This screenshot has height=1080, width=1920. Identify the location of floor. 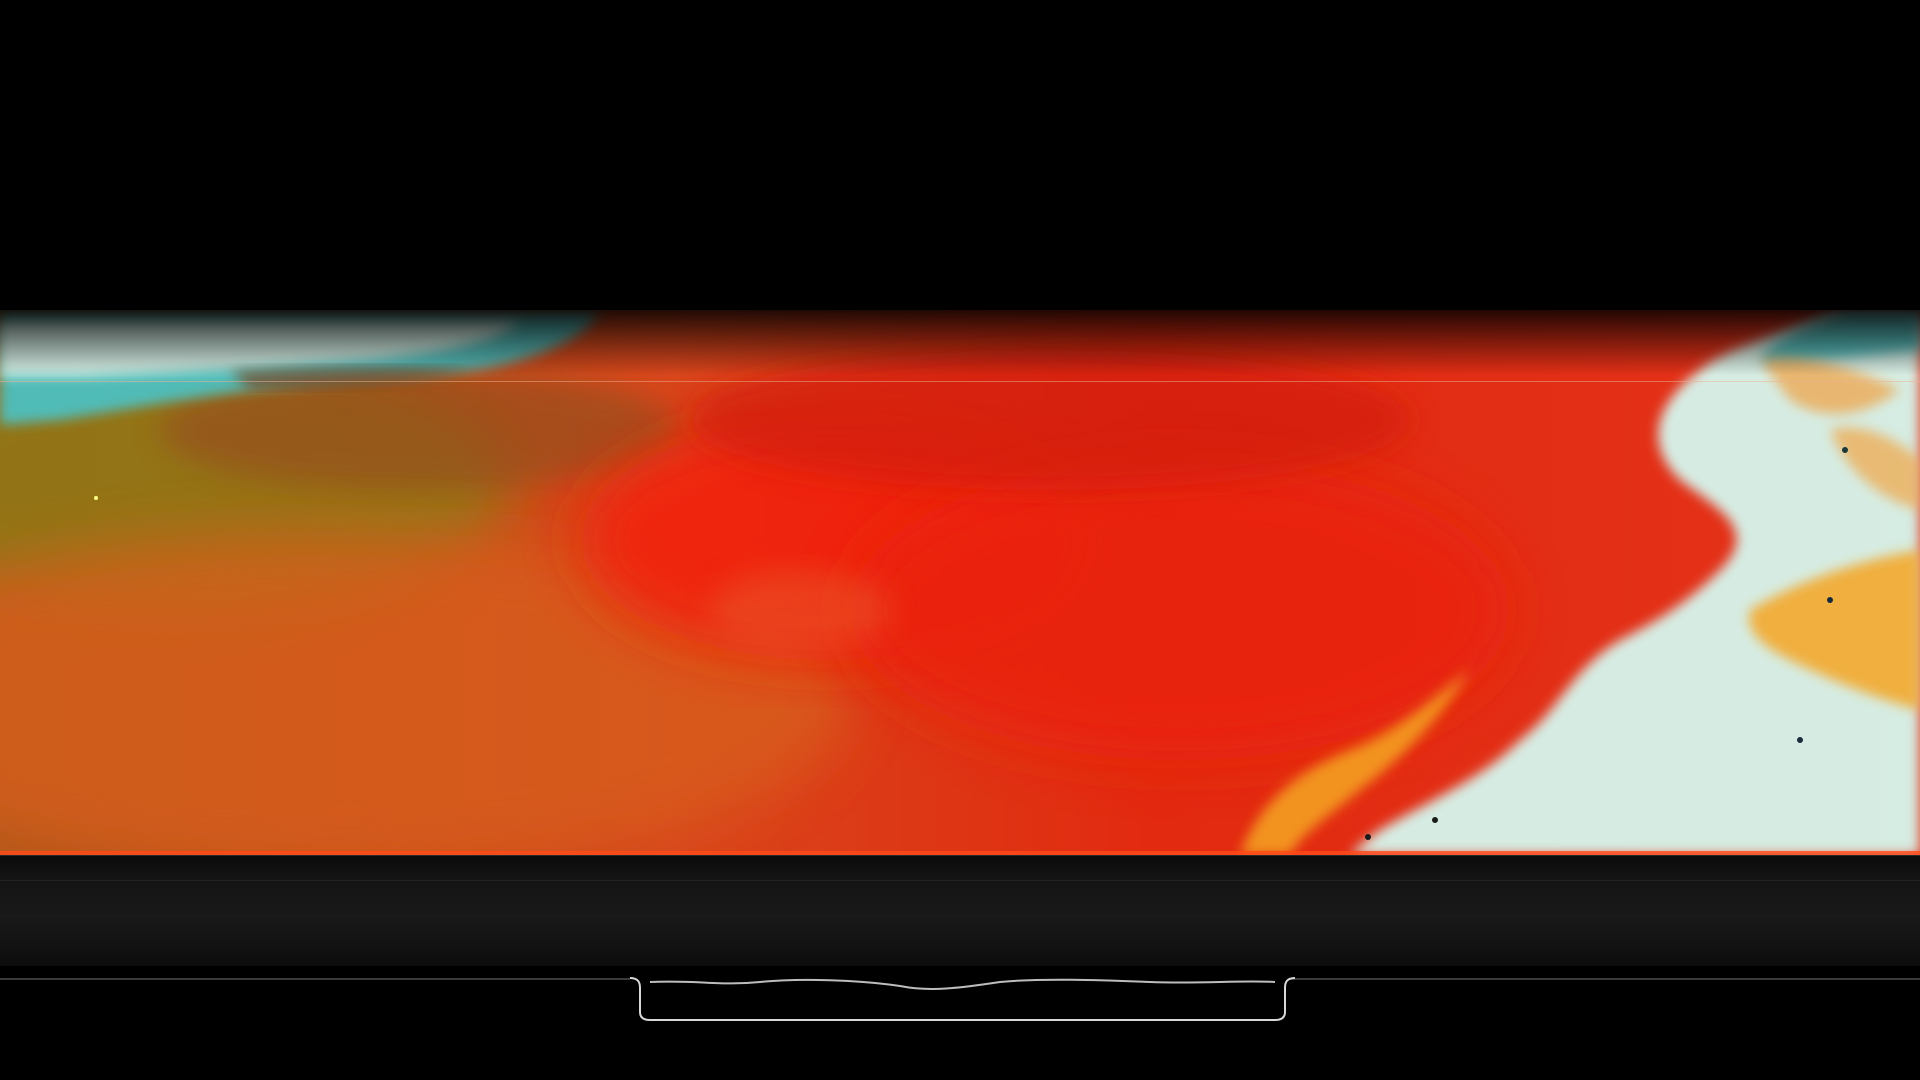
(960, 1055).